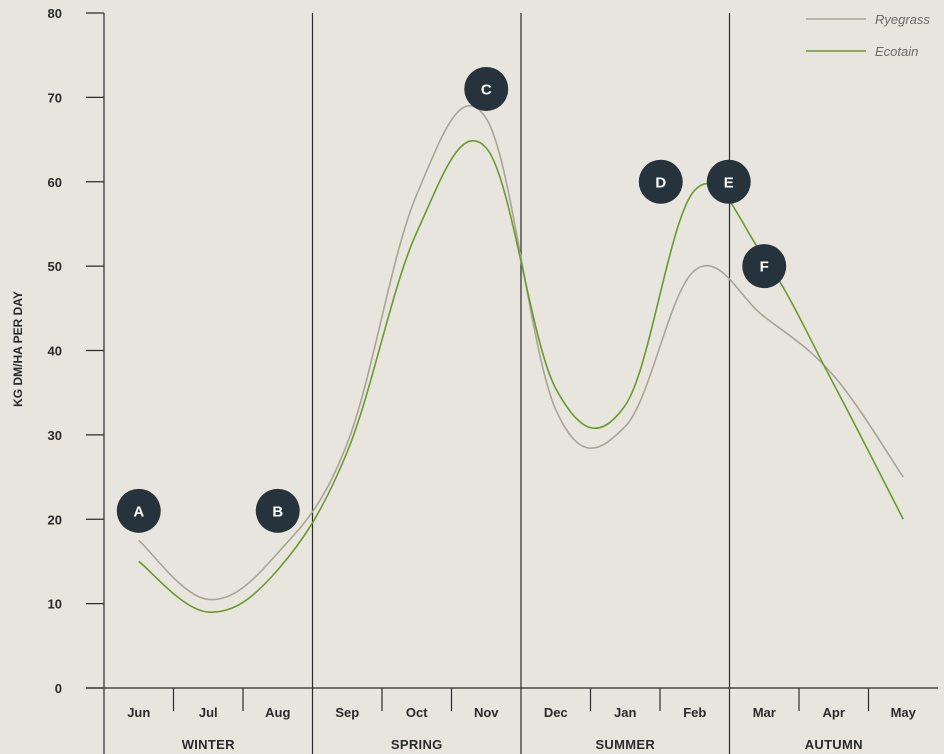 The width and height of the screenshot is (944, 754). I want to click on y-tick-label: 20, so click(55, 519).